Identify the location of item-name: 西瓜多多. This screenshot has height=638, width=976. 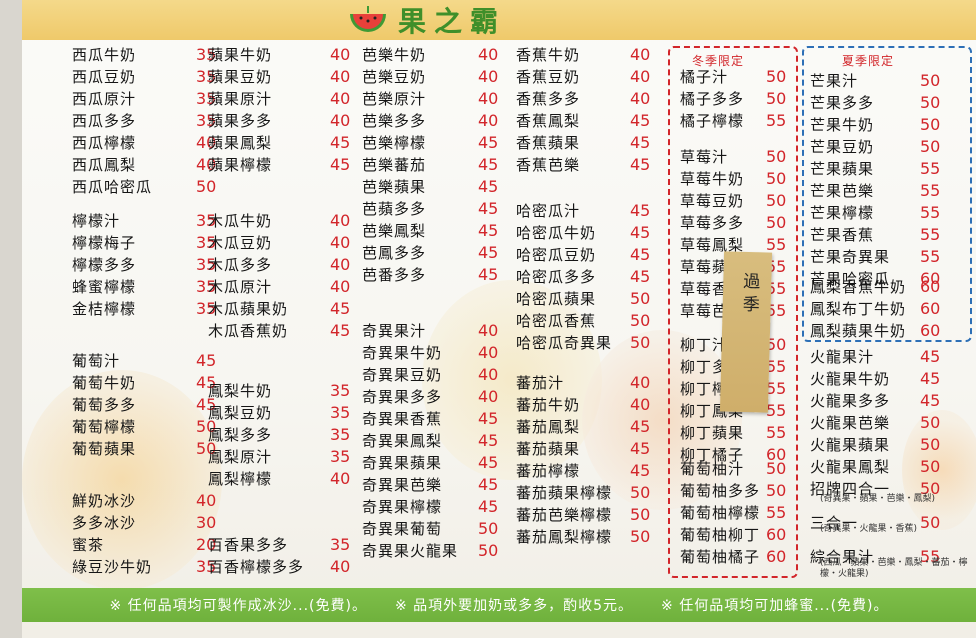
(104, 121).